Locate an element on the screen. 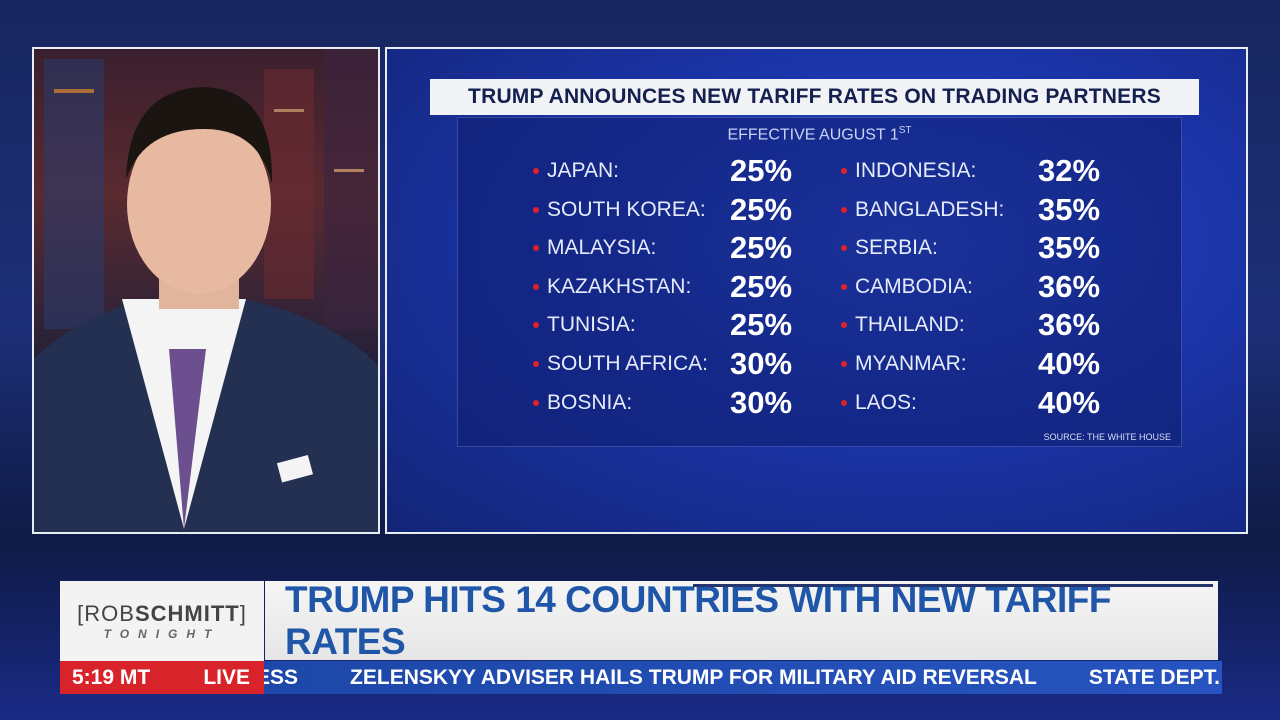  logo-schmitt: SCHMITT is located at coordinates (187, 613).